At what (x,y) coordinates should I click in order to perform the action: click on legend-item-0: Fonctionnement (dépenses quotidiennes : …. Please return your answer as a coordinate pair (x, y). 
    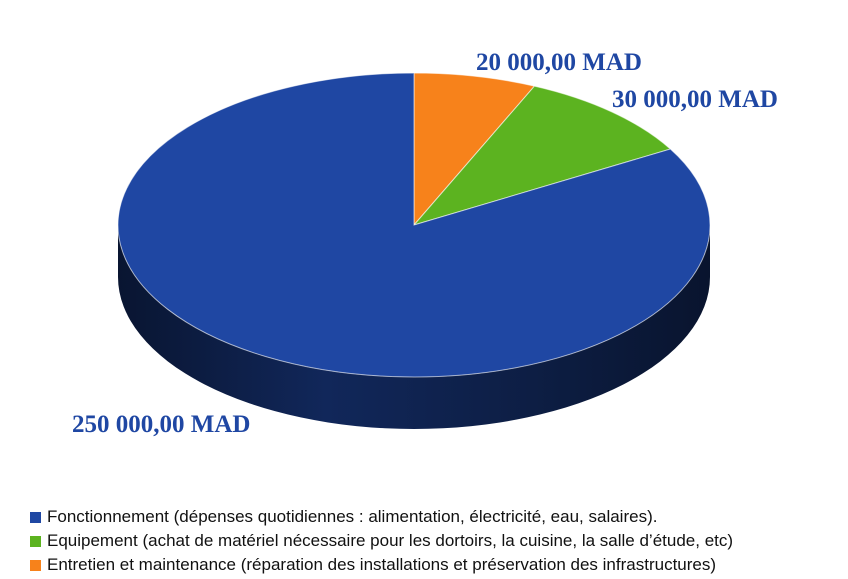
    Looking at the image, I should click on (381, 517).